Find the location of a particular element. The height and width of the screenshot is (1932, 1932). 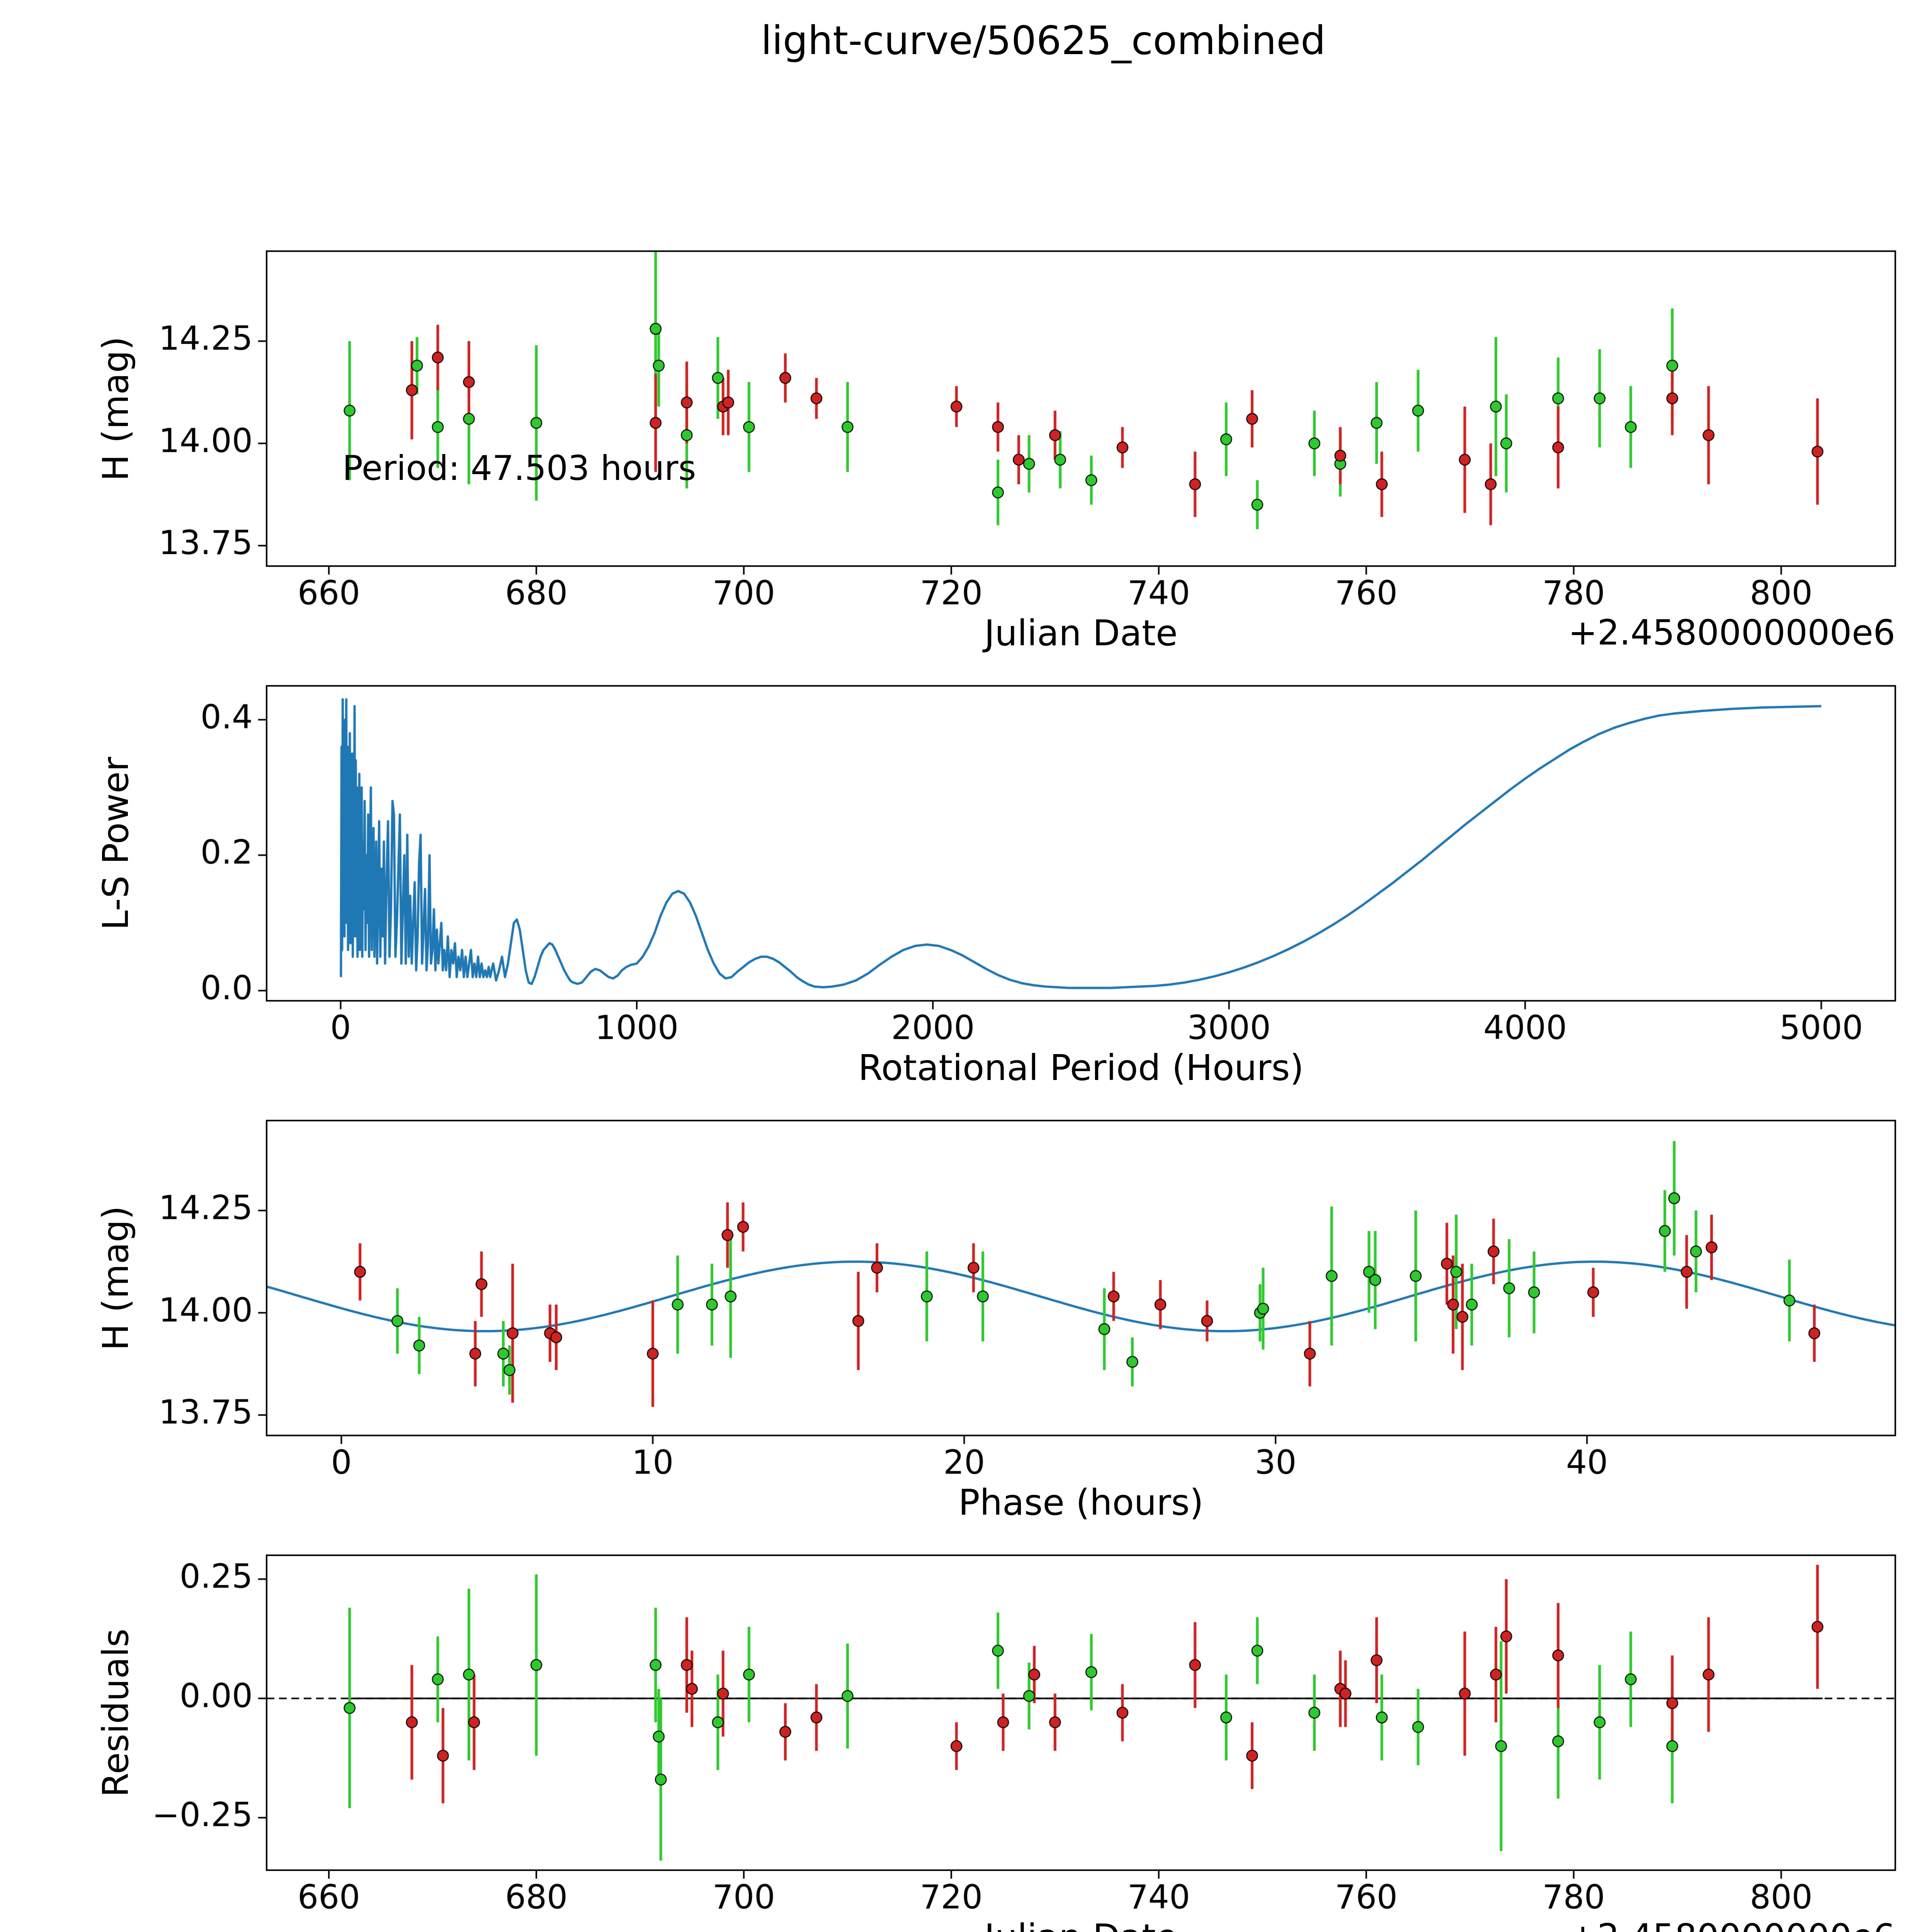

residuals-xlabel: Julian Date is located at coordinates (1080, 1926).